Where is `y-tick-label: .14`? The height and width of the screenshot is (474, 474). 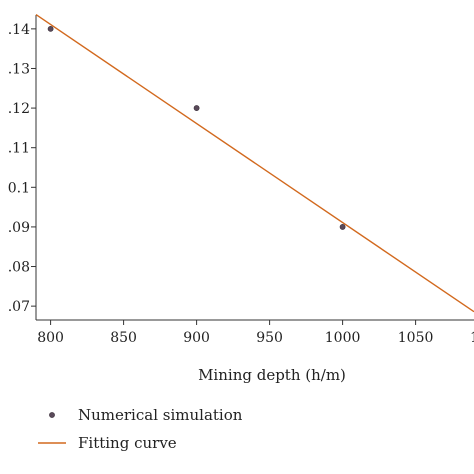
y-tick-label: .14 is located at coordinates (19, 30).